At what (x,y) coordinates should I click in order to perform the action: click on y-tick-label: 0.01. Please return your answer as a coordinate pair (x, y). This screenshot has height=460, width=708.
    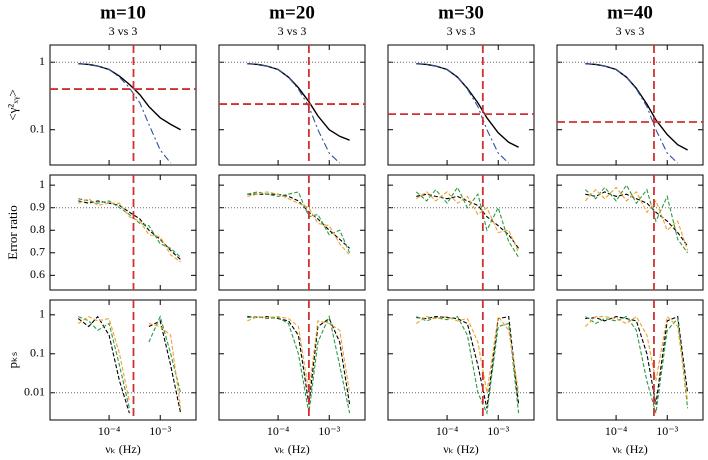
    Looking at the image, I should click on (34, 392).